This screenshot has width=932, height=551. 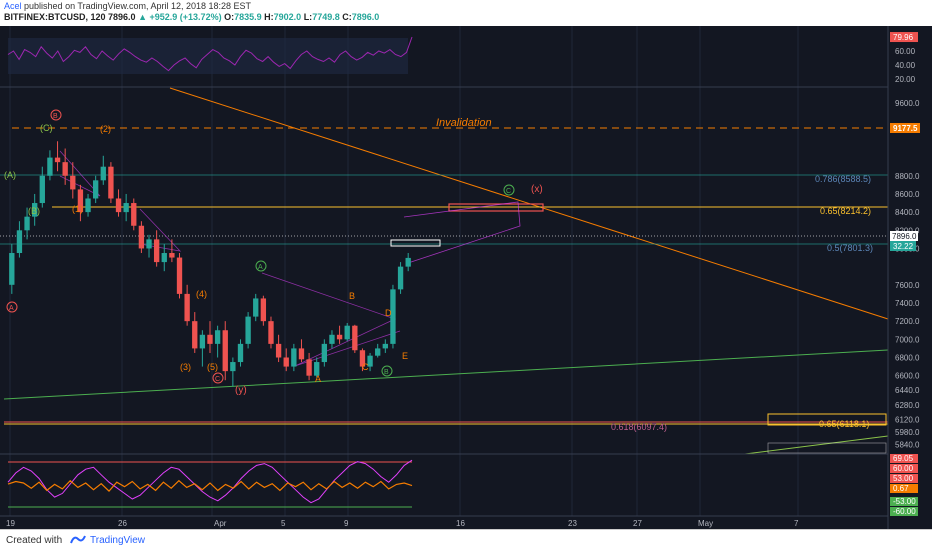 What do you see at coordinates (843, 179) in the screenshot?
I see `fib-786-label: 0.786(8588.5)` at bounding box center [843, 179].